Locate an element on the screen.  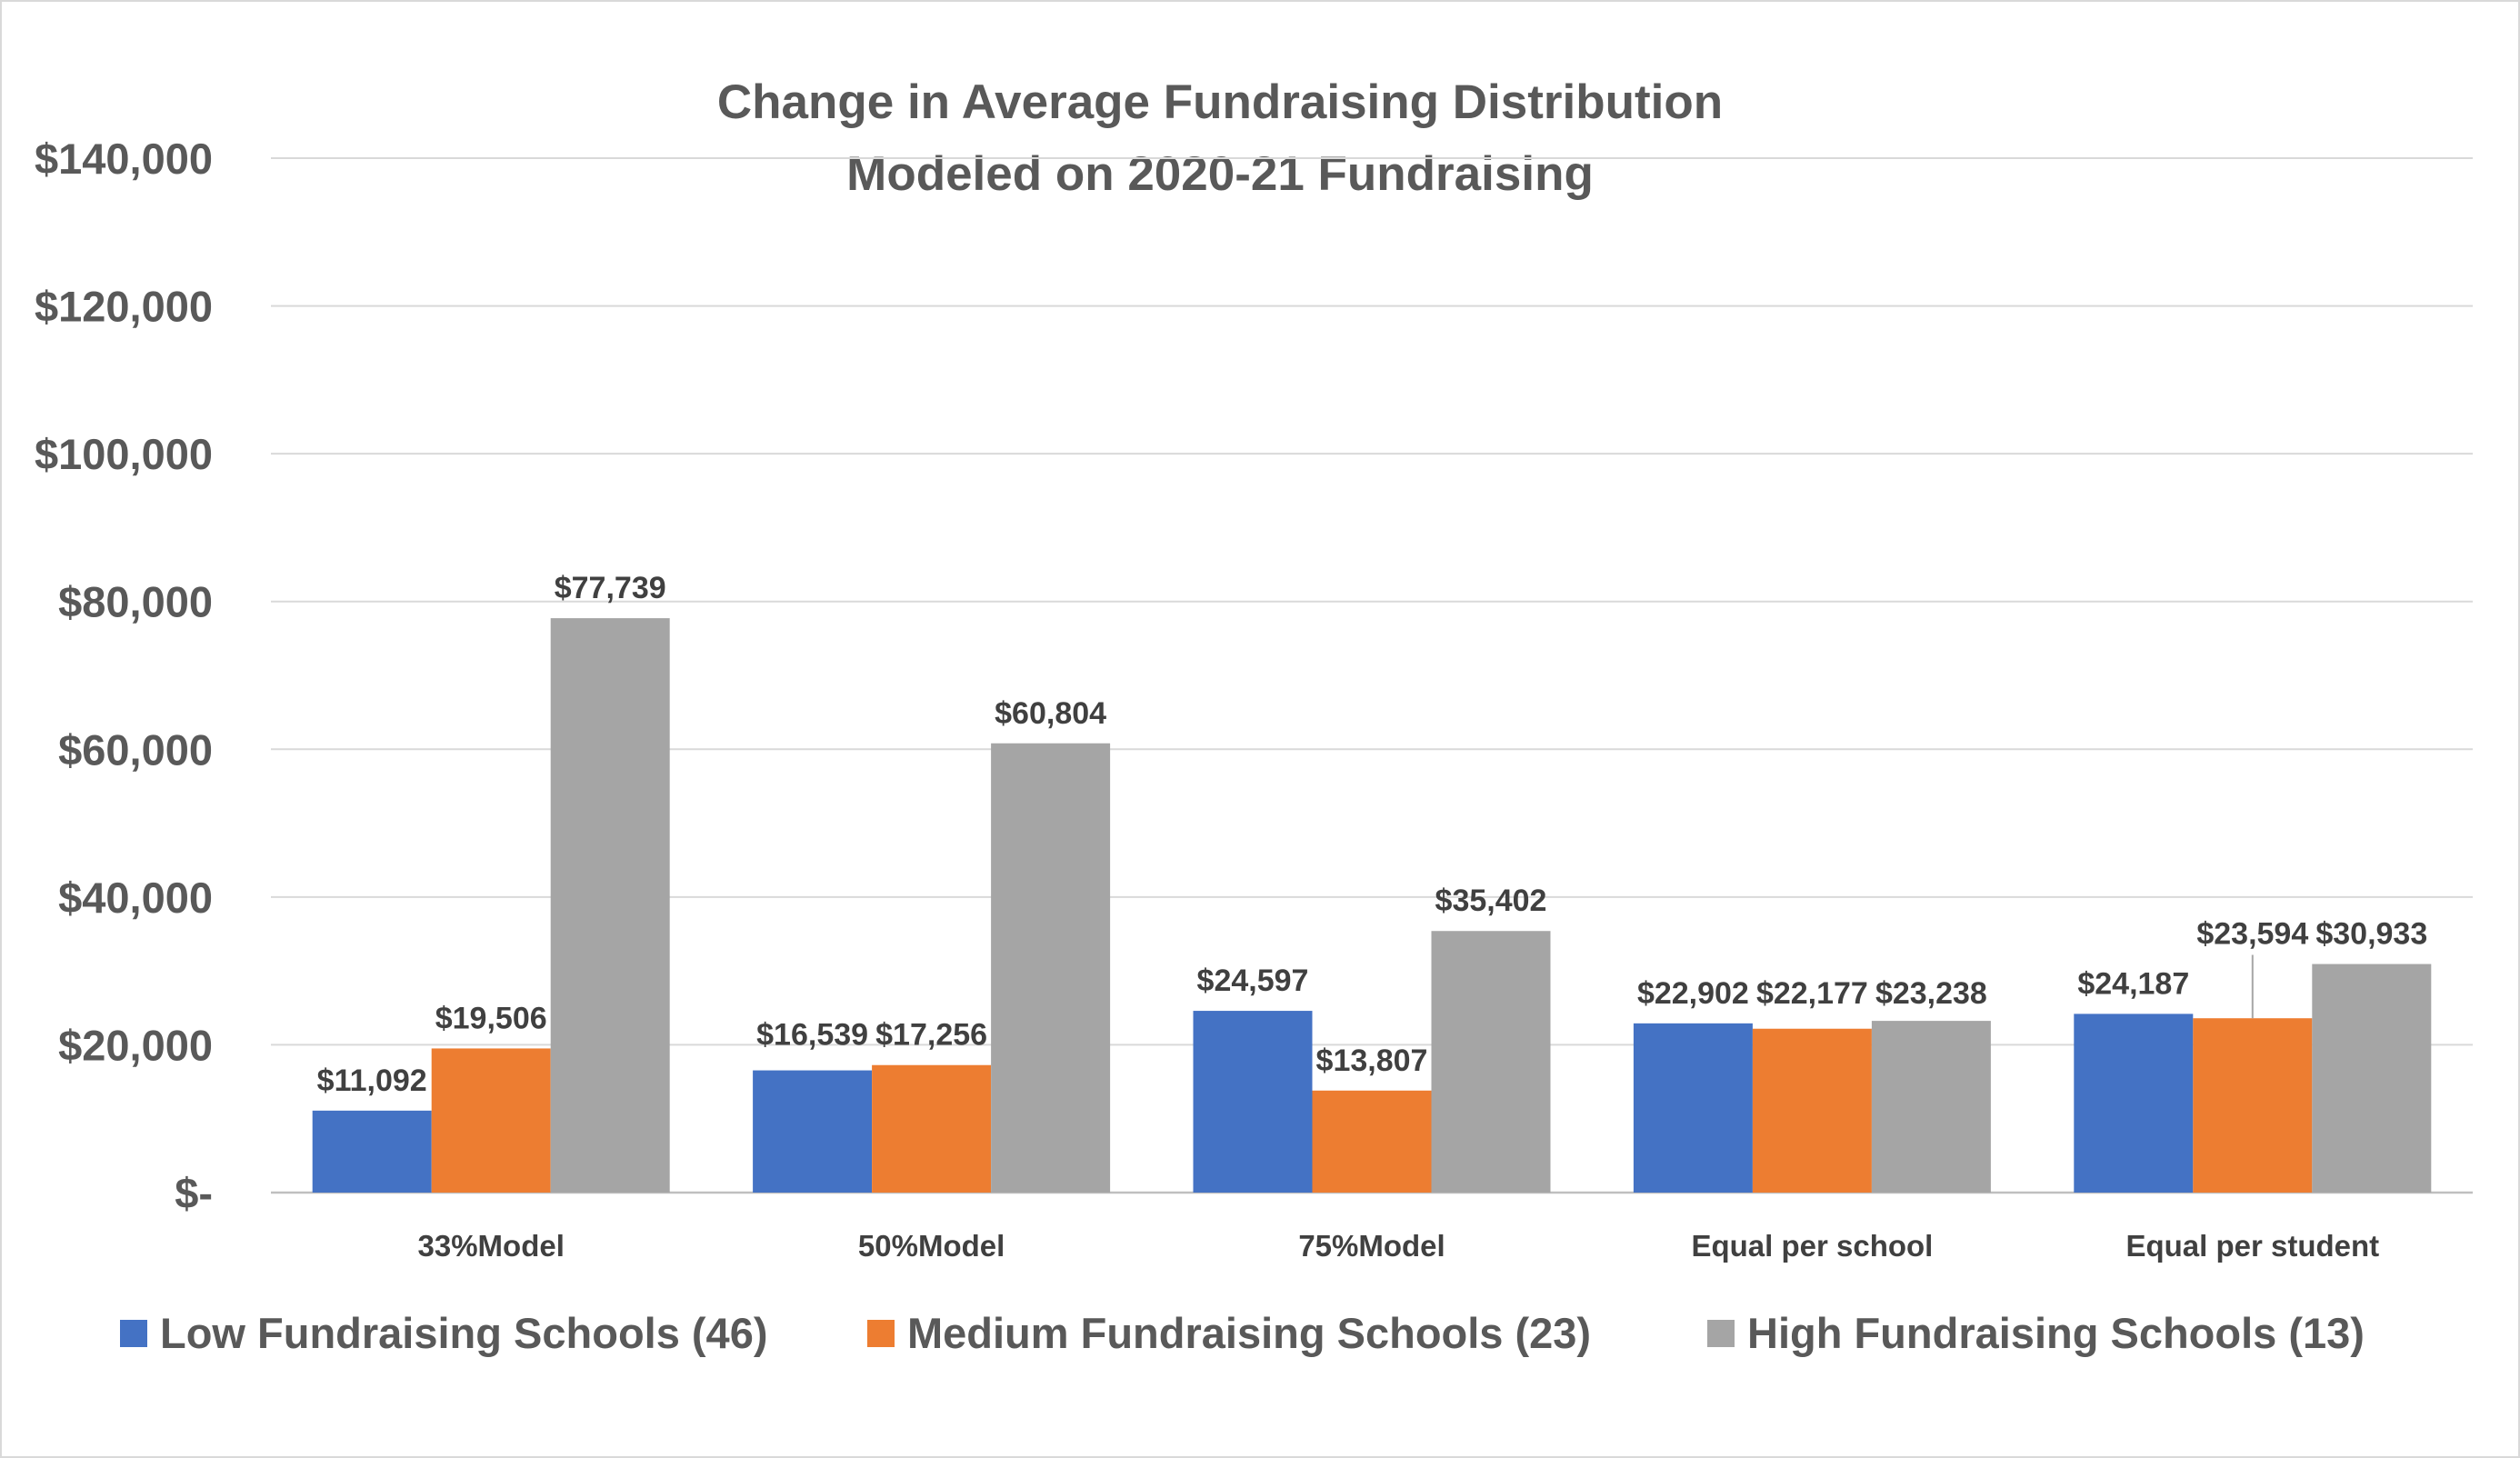
data-label: $17,256 is located at coordinates (931, 1035).